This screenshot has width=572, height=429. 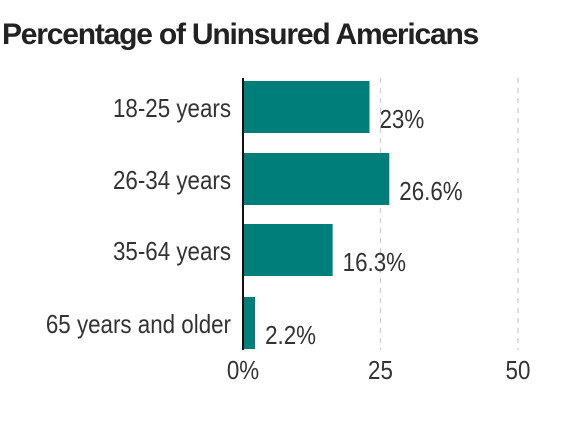 What do you see at coordinates (290, 335) in the screenshot?
I see `value-label: 2.2%` at bounding box center [290, 335].